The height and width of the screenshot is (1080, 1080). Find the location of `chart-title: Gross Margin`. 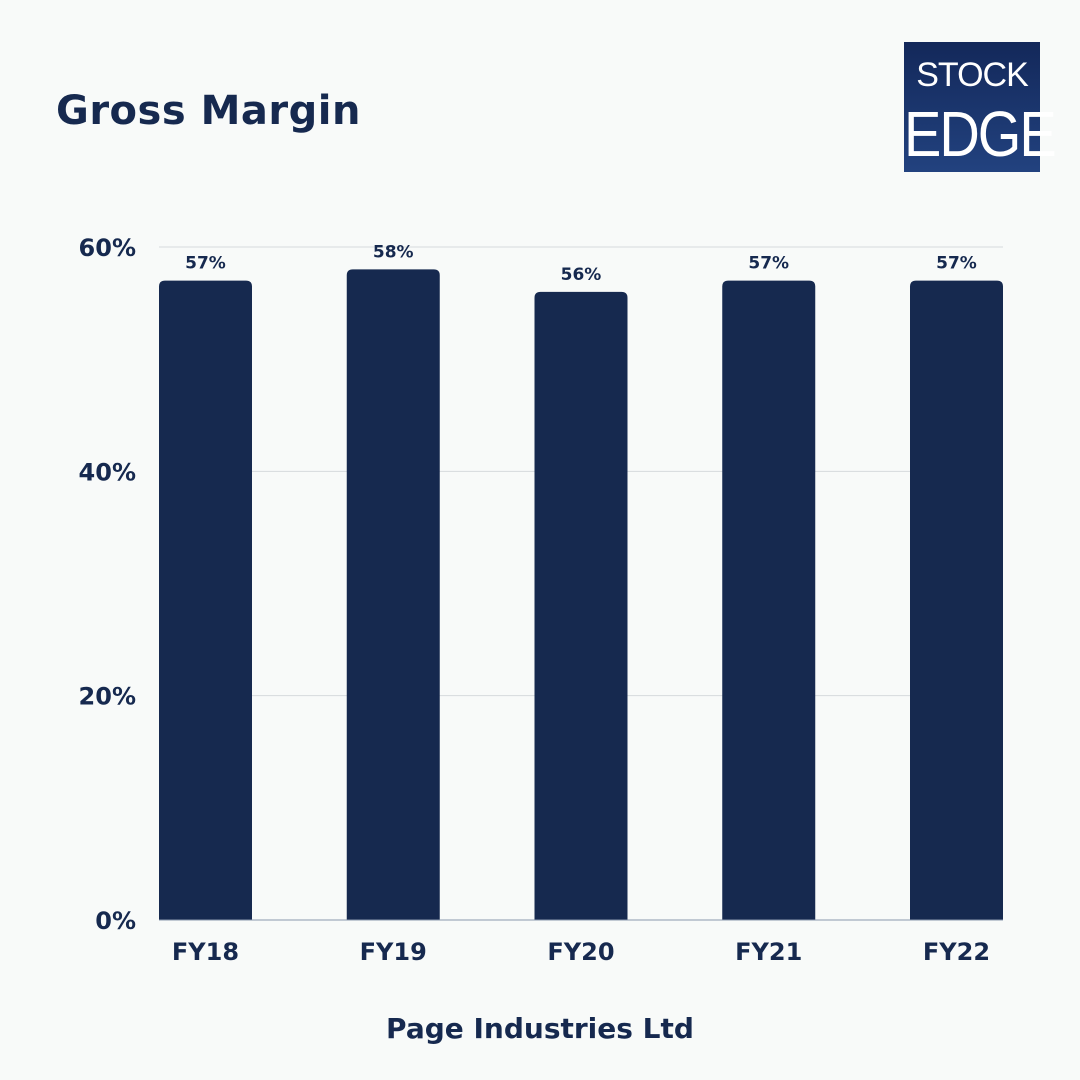

chart-title: Gross Margin is located at coordinates (208, 111).